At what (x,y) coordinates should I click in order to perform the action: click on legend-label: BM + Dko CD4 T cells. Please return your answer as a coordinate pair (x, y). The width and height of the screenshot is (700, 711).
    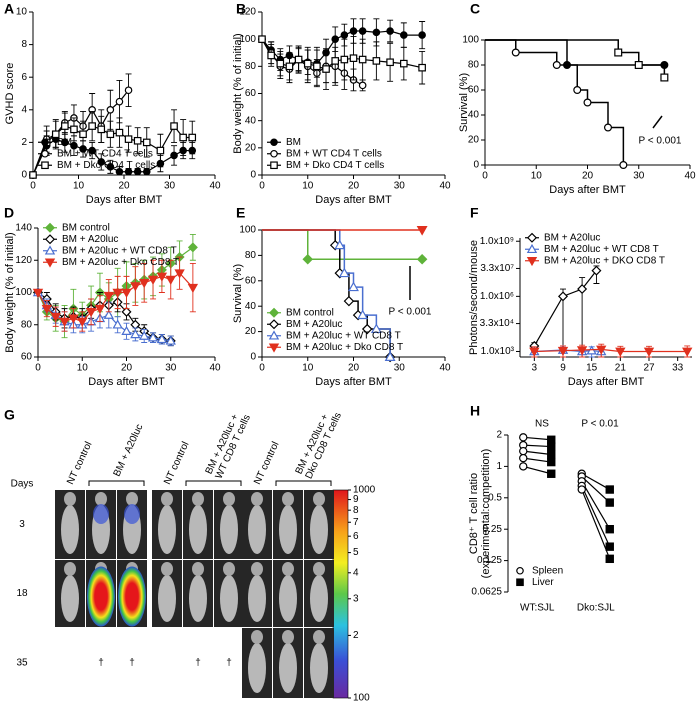
    Looking at the image, I should click on (106, 165).